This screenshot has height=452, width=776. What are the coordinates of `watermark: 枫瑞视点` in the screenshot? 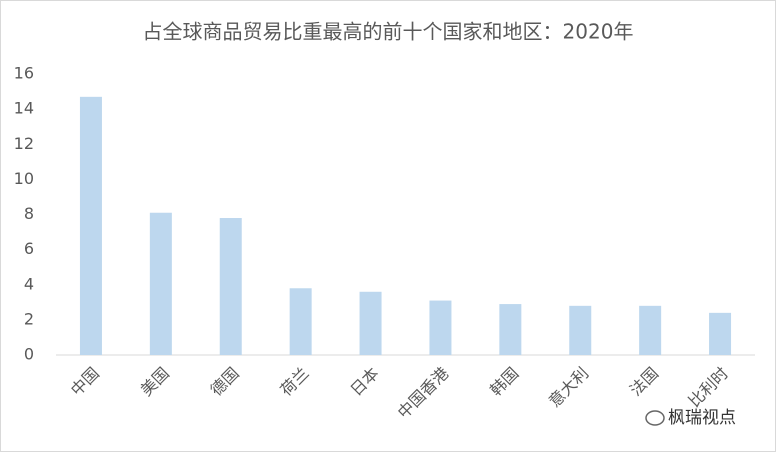 It's located at (702, 418).